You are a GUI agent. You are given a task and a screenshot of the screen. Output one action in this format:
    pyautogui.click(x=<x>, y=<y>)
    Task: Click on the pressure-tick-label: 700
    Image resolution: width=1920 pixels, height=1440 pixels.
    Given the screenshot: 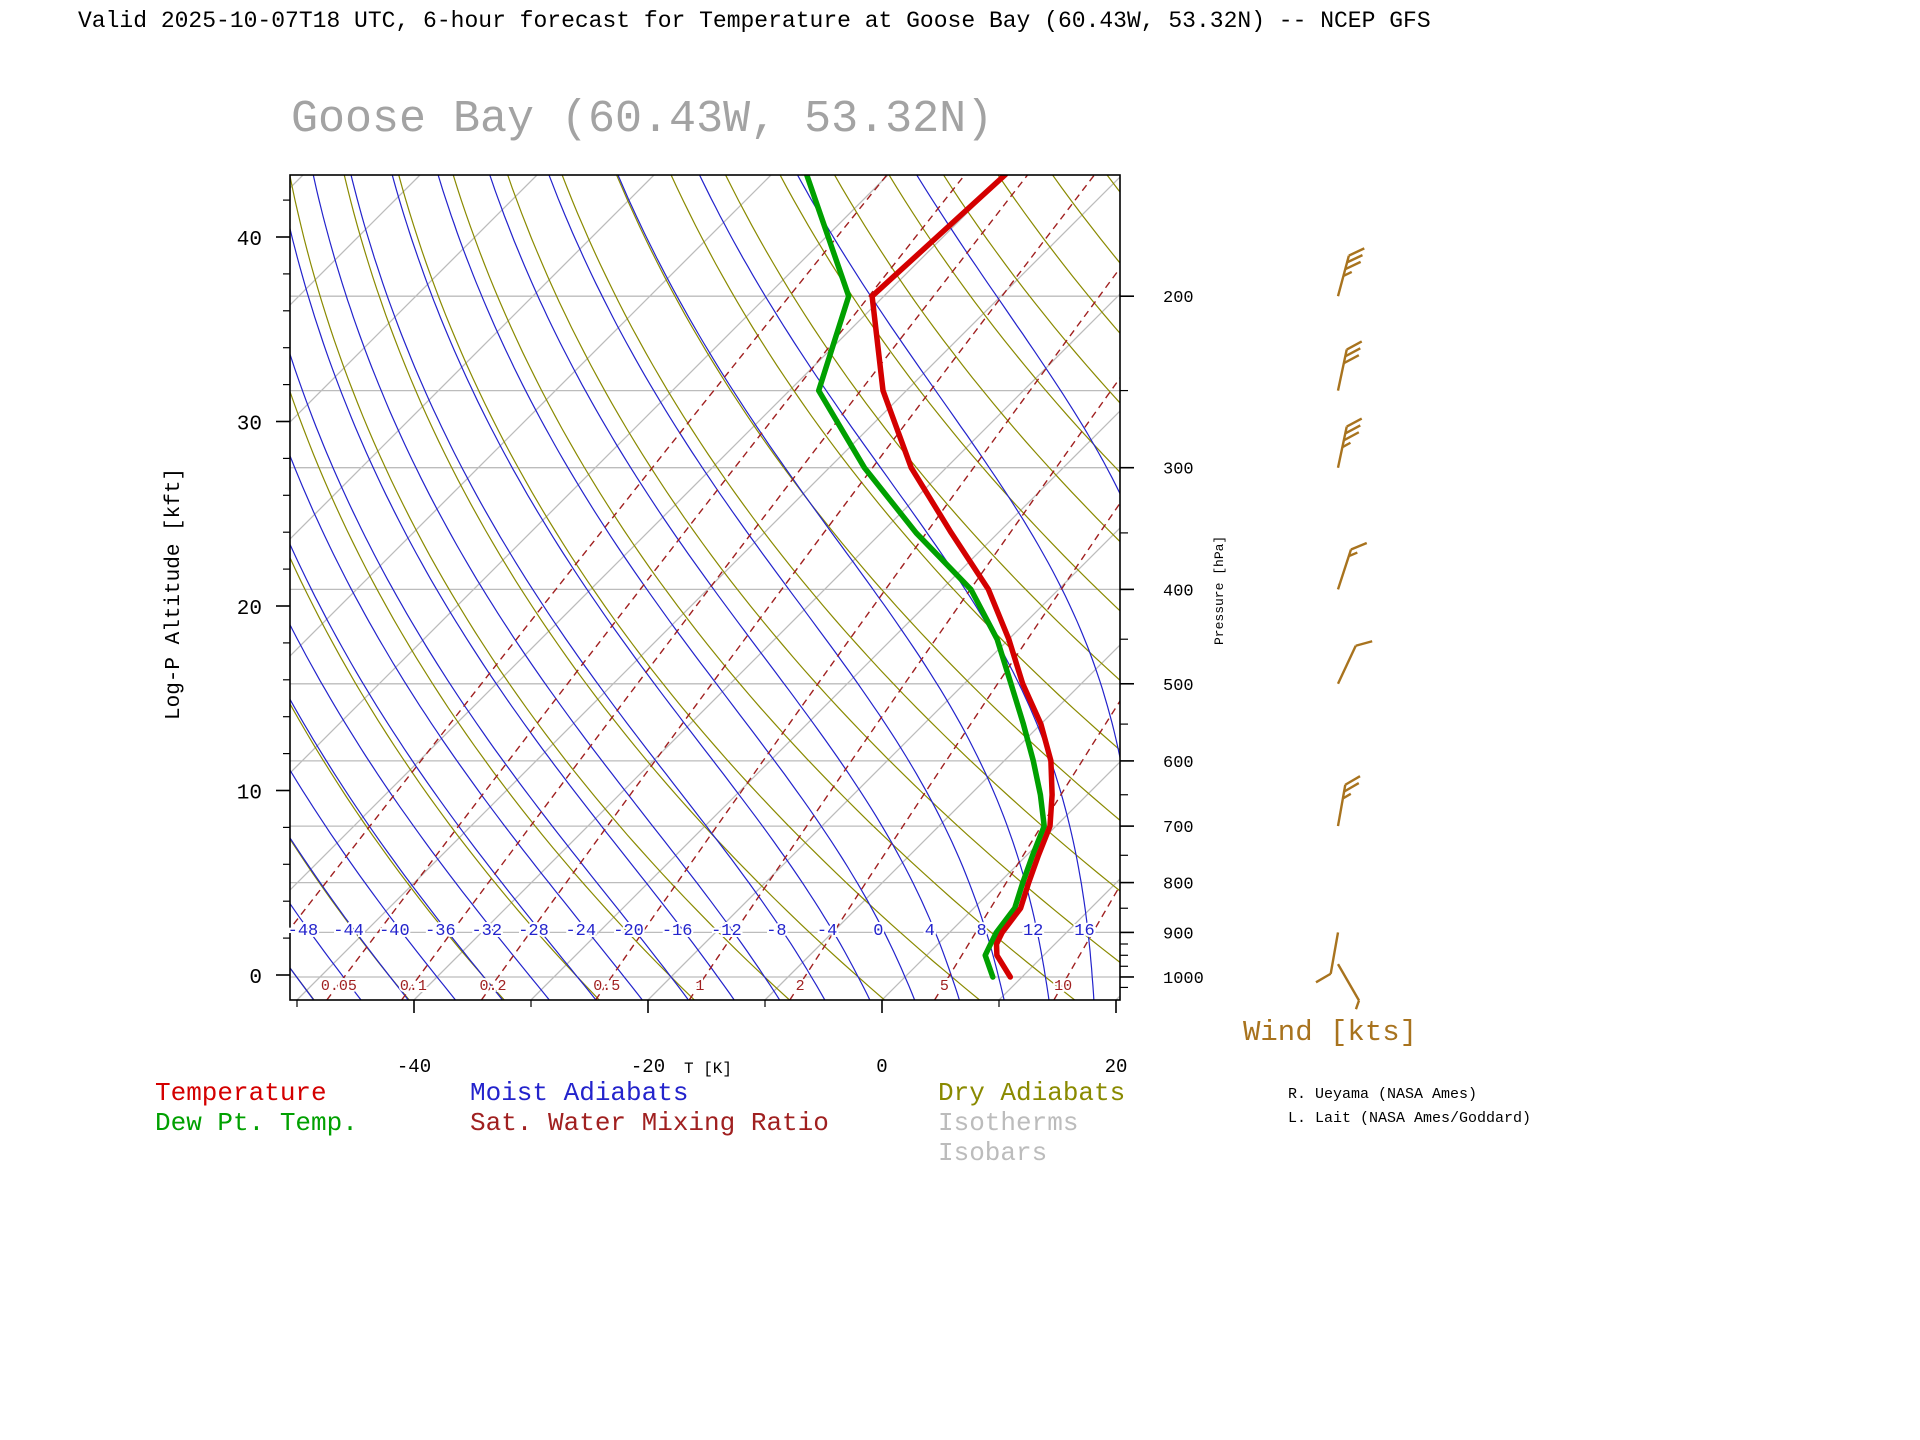 What is the action you would take?
    pyautogui.click(x=1178, y=828)
    